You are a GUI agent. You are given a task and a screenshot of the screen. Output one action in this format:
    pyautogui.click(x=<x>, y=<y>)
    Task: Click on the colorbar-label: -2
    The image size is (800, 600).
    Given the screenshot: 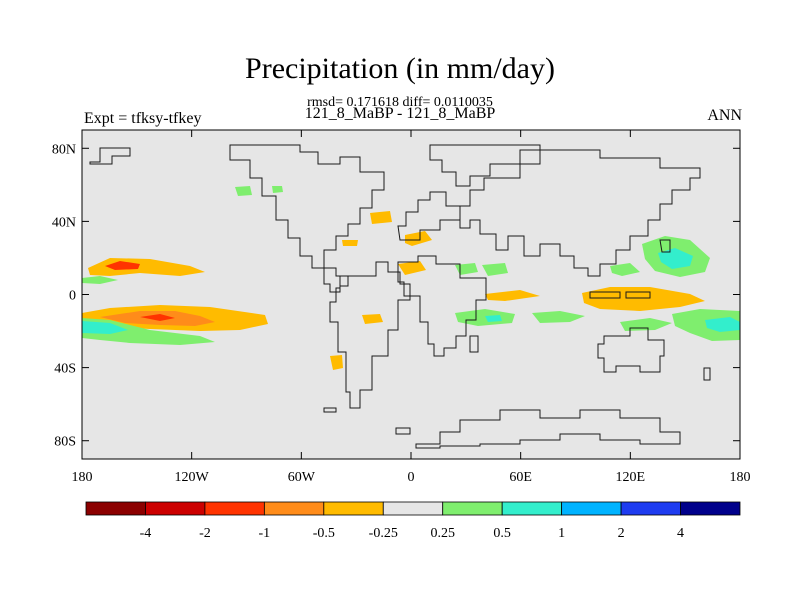 What is the action you would take?
    pyautogui.click(x=205, y=533)
    